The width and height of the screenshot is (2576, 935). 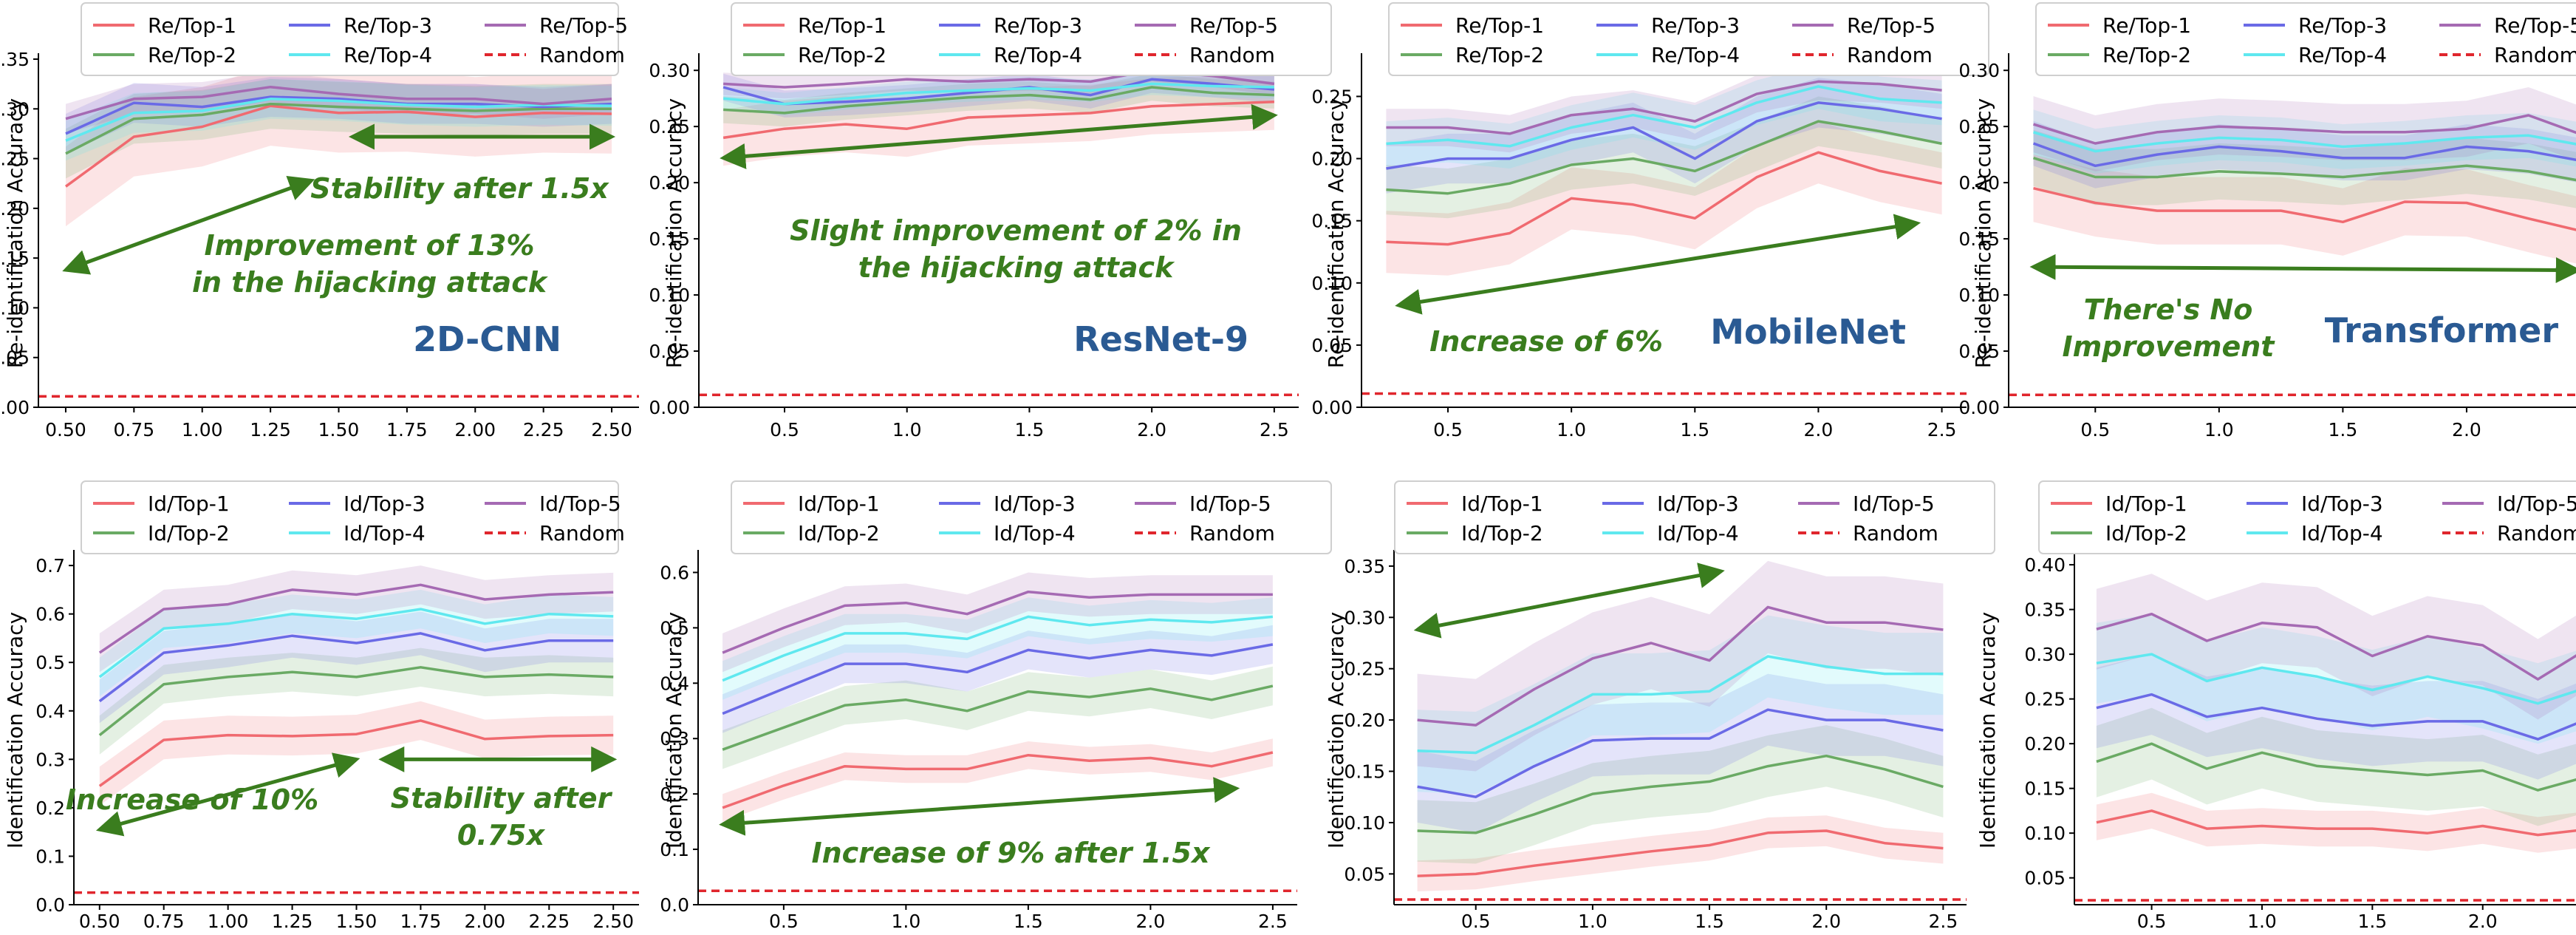 I want to click on model-label: MobileNet, so click(x=1808, y=332).